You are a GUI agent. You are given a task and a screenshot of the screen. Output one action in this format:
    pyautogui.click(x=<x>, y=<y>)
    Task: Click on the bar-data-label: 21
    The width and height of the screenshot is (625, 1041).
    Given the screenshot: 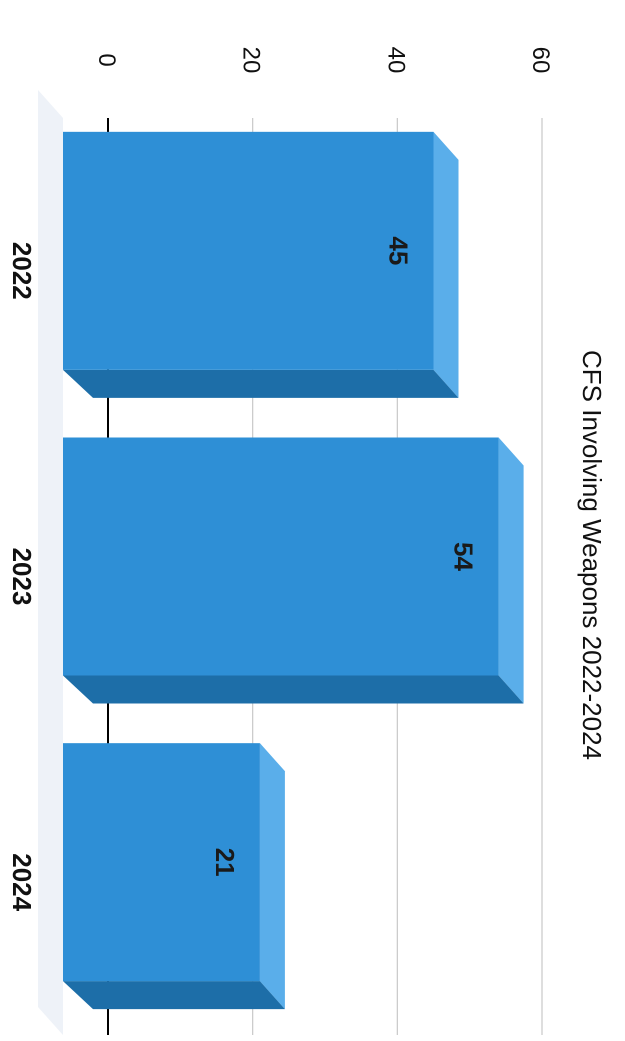 What is the action you would take?
    pyautogui.click(x=225, y=862)
    